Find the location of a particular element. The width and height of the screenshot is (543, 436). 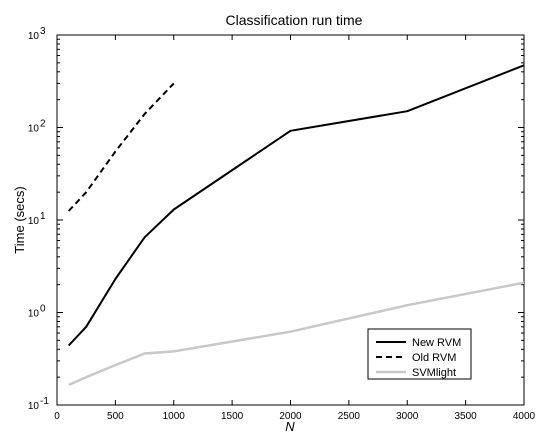

x-tick-label: 4000 is located at coordinates (524, 416).